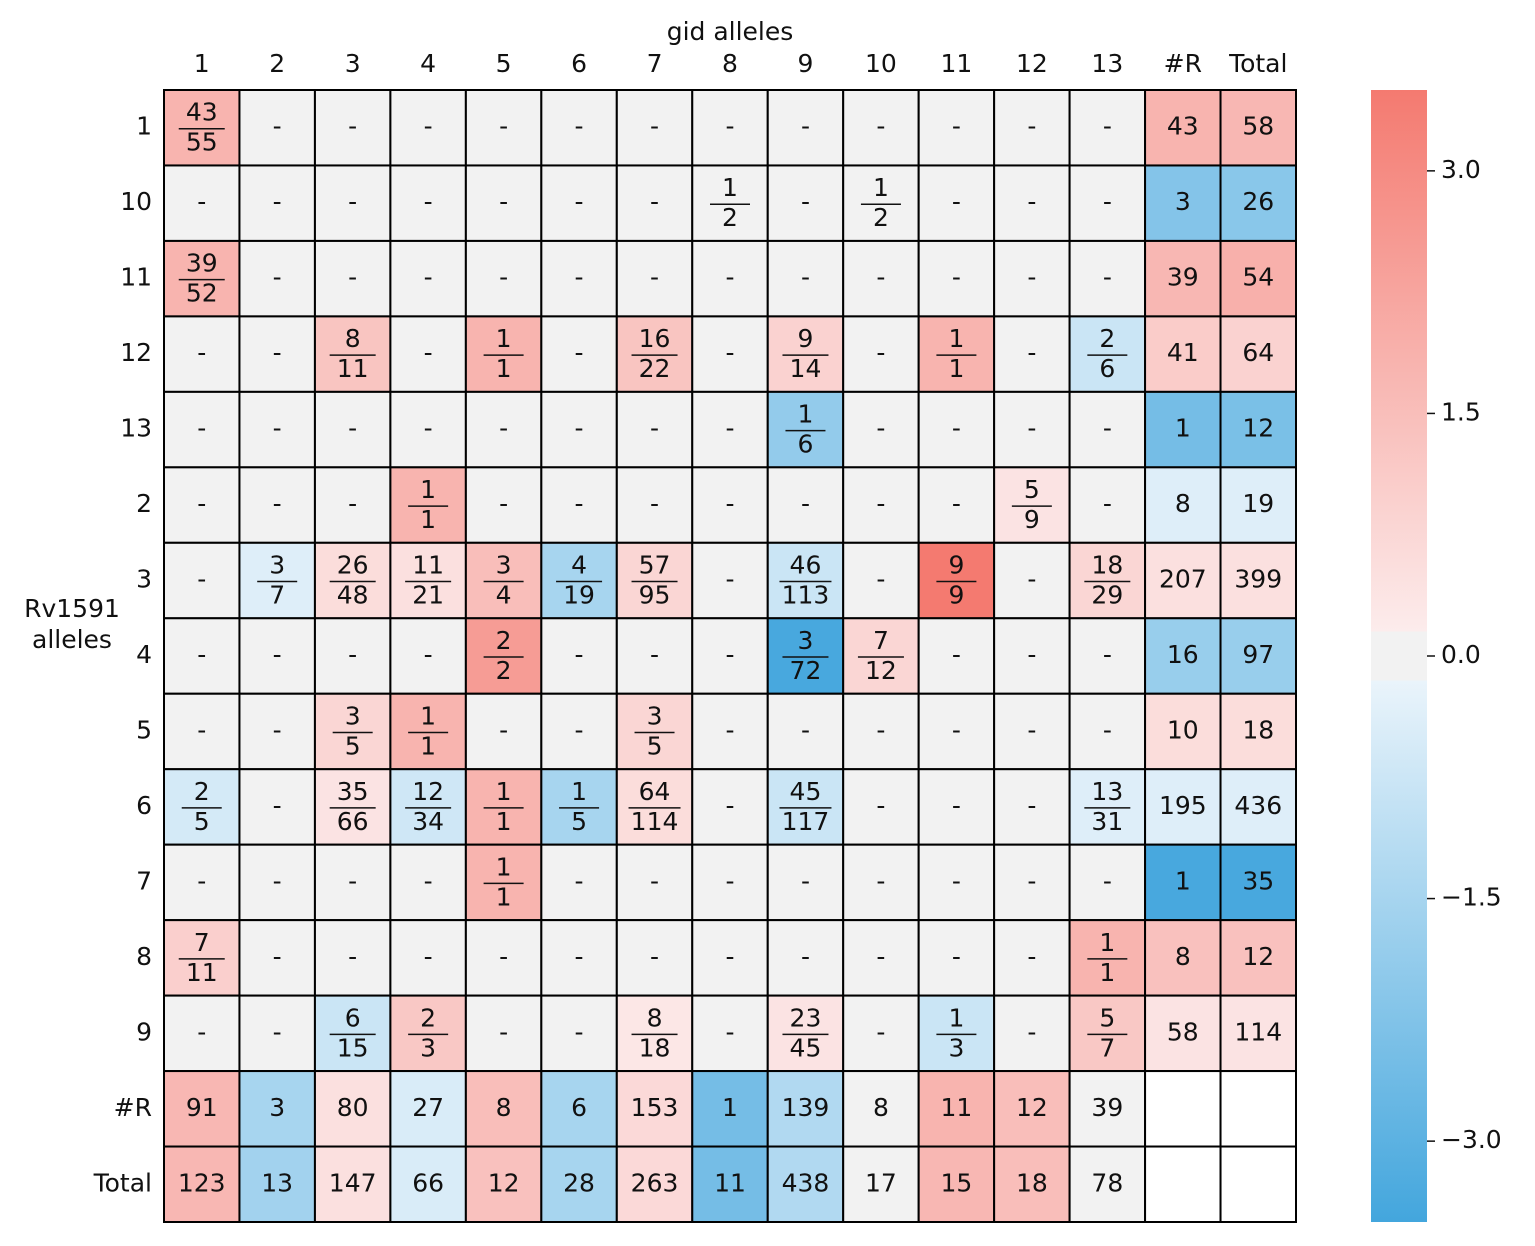  I want to click on y-tick-label: 11, so click(136, 277).